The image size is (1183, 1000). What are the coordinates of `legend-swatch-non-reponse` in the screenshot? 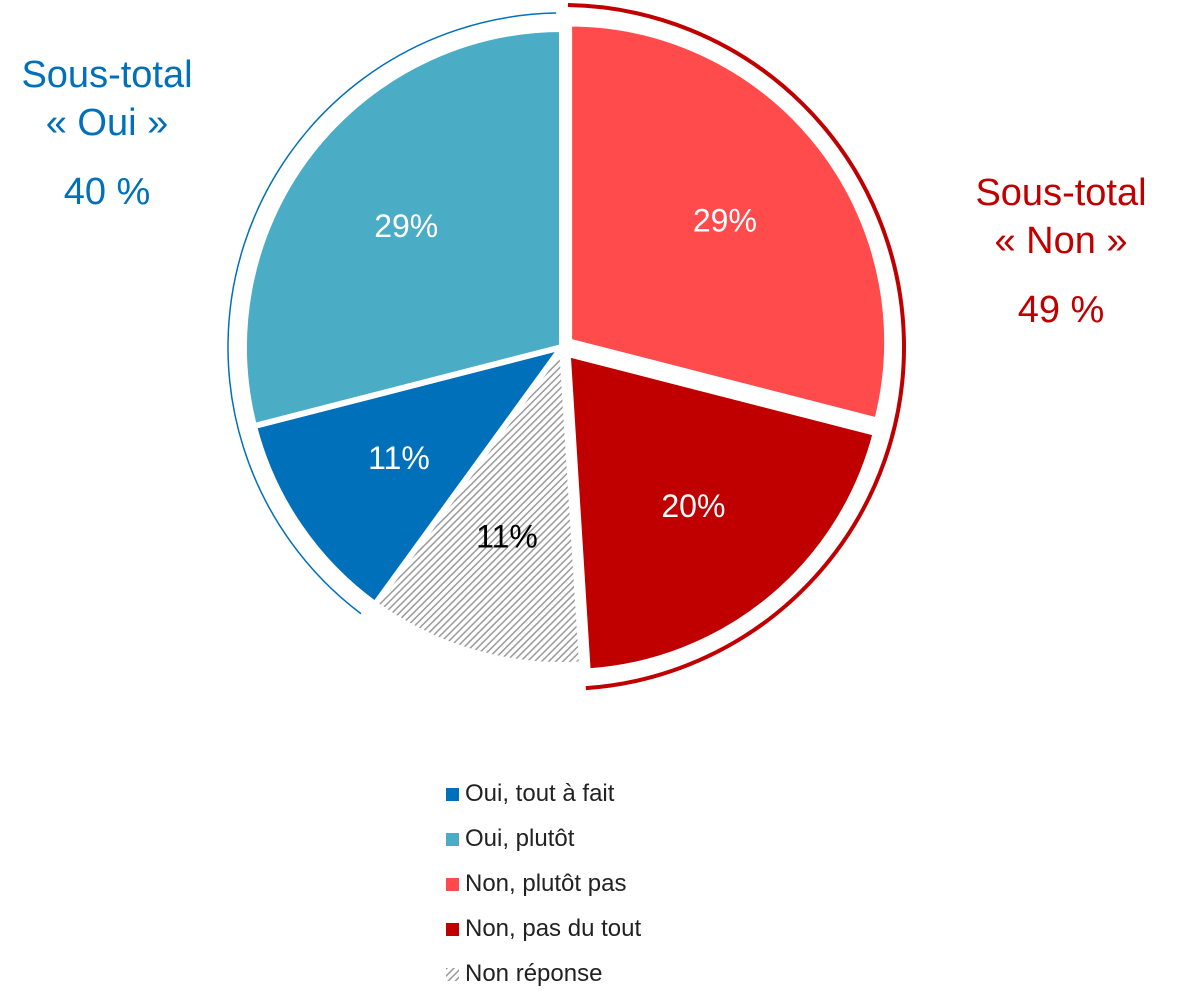 It's located at (452, 974).